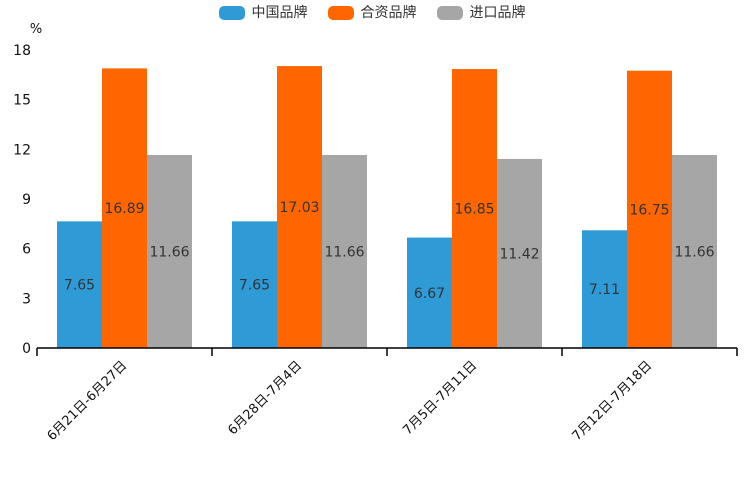 This screenshot has width=744, height=496. Describe the element at coordinates (613, 401) in the screenshot. I see `x-axis-category-label: 7月12日-7月18日` at that location.